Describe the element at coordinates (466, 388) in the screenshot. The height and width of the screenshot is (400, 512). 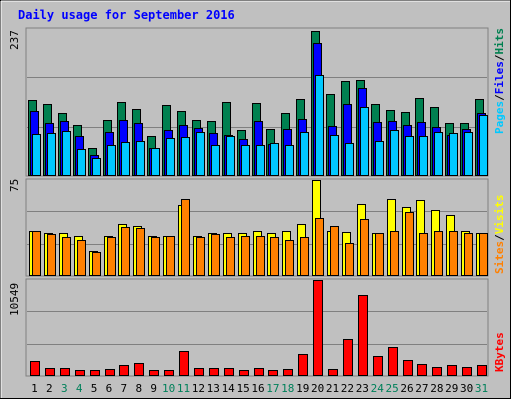
I see `x-tick-label-day-30: 30` at that location.